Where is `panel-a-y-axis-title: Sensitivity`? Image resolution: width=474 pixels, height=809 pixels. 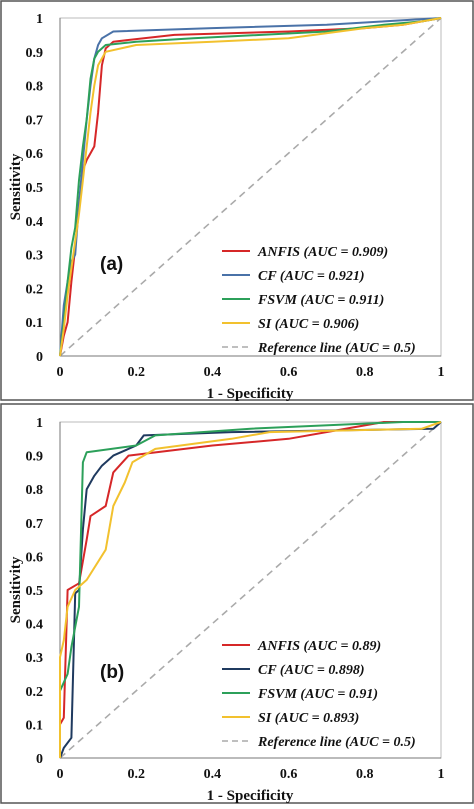
panel-a-y-axis-title: Sensitivity is located at coordinates (16, 186).